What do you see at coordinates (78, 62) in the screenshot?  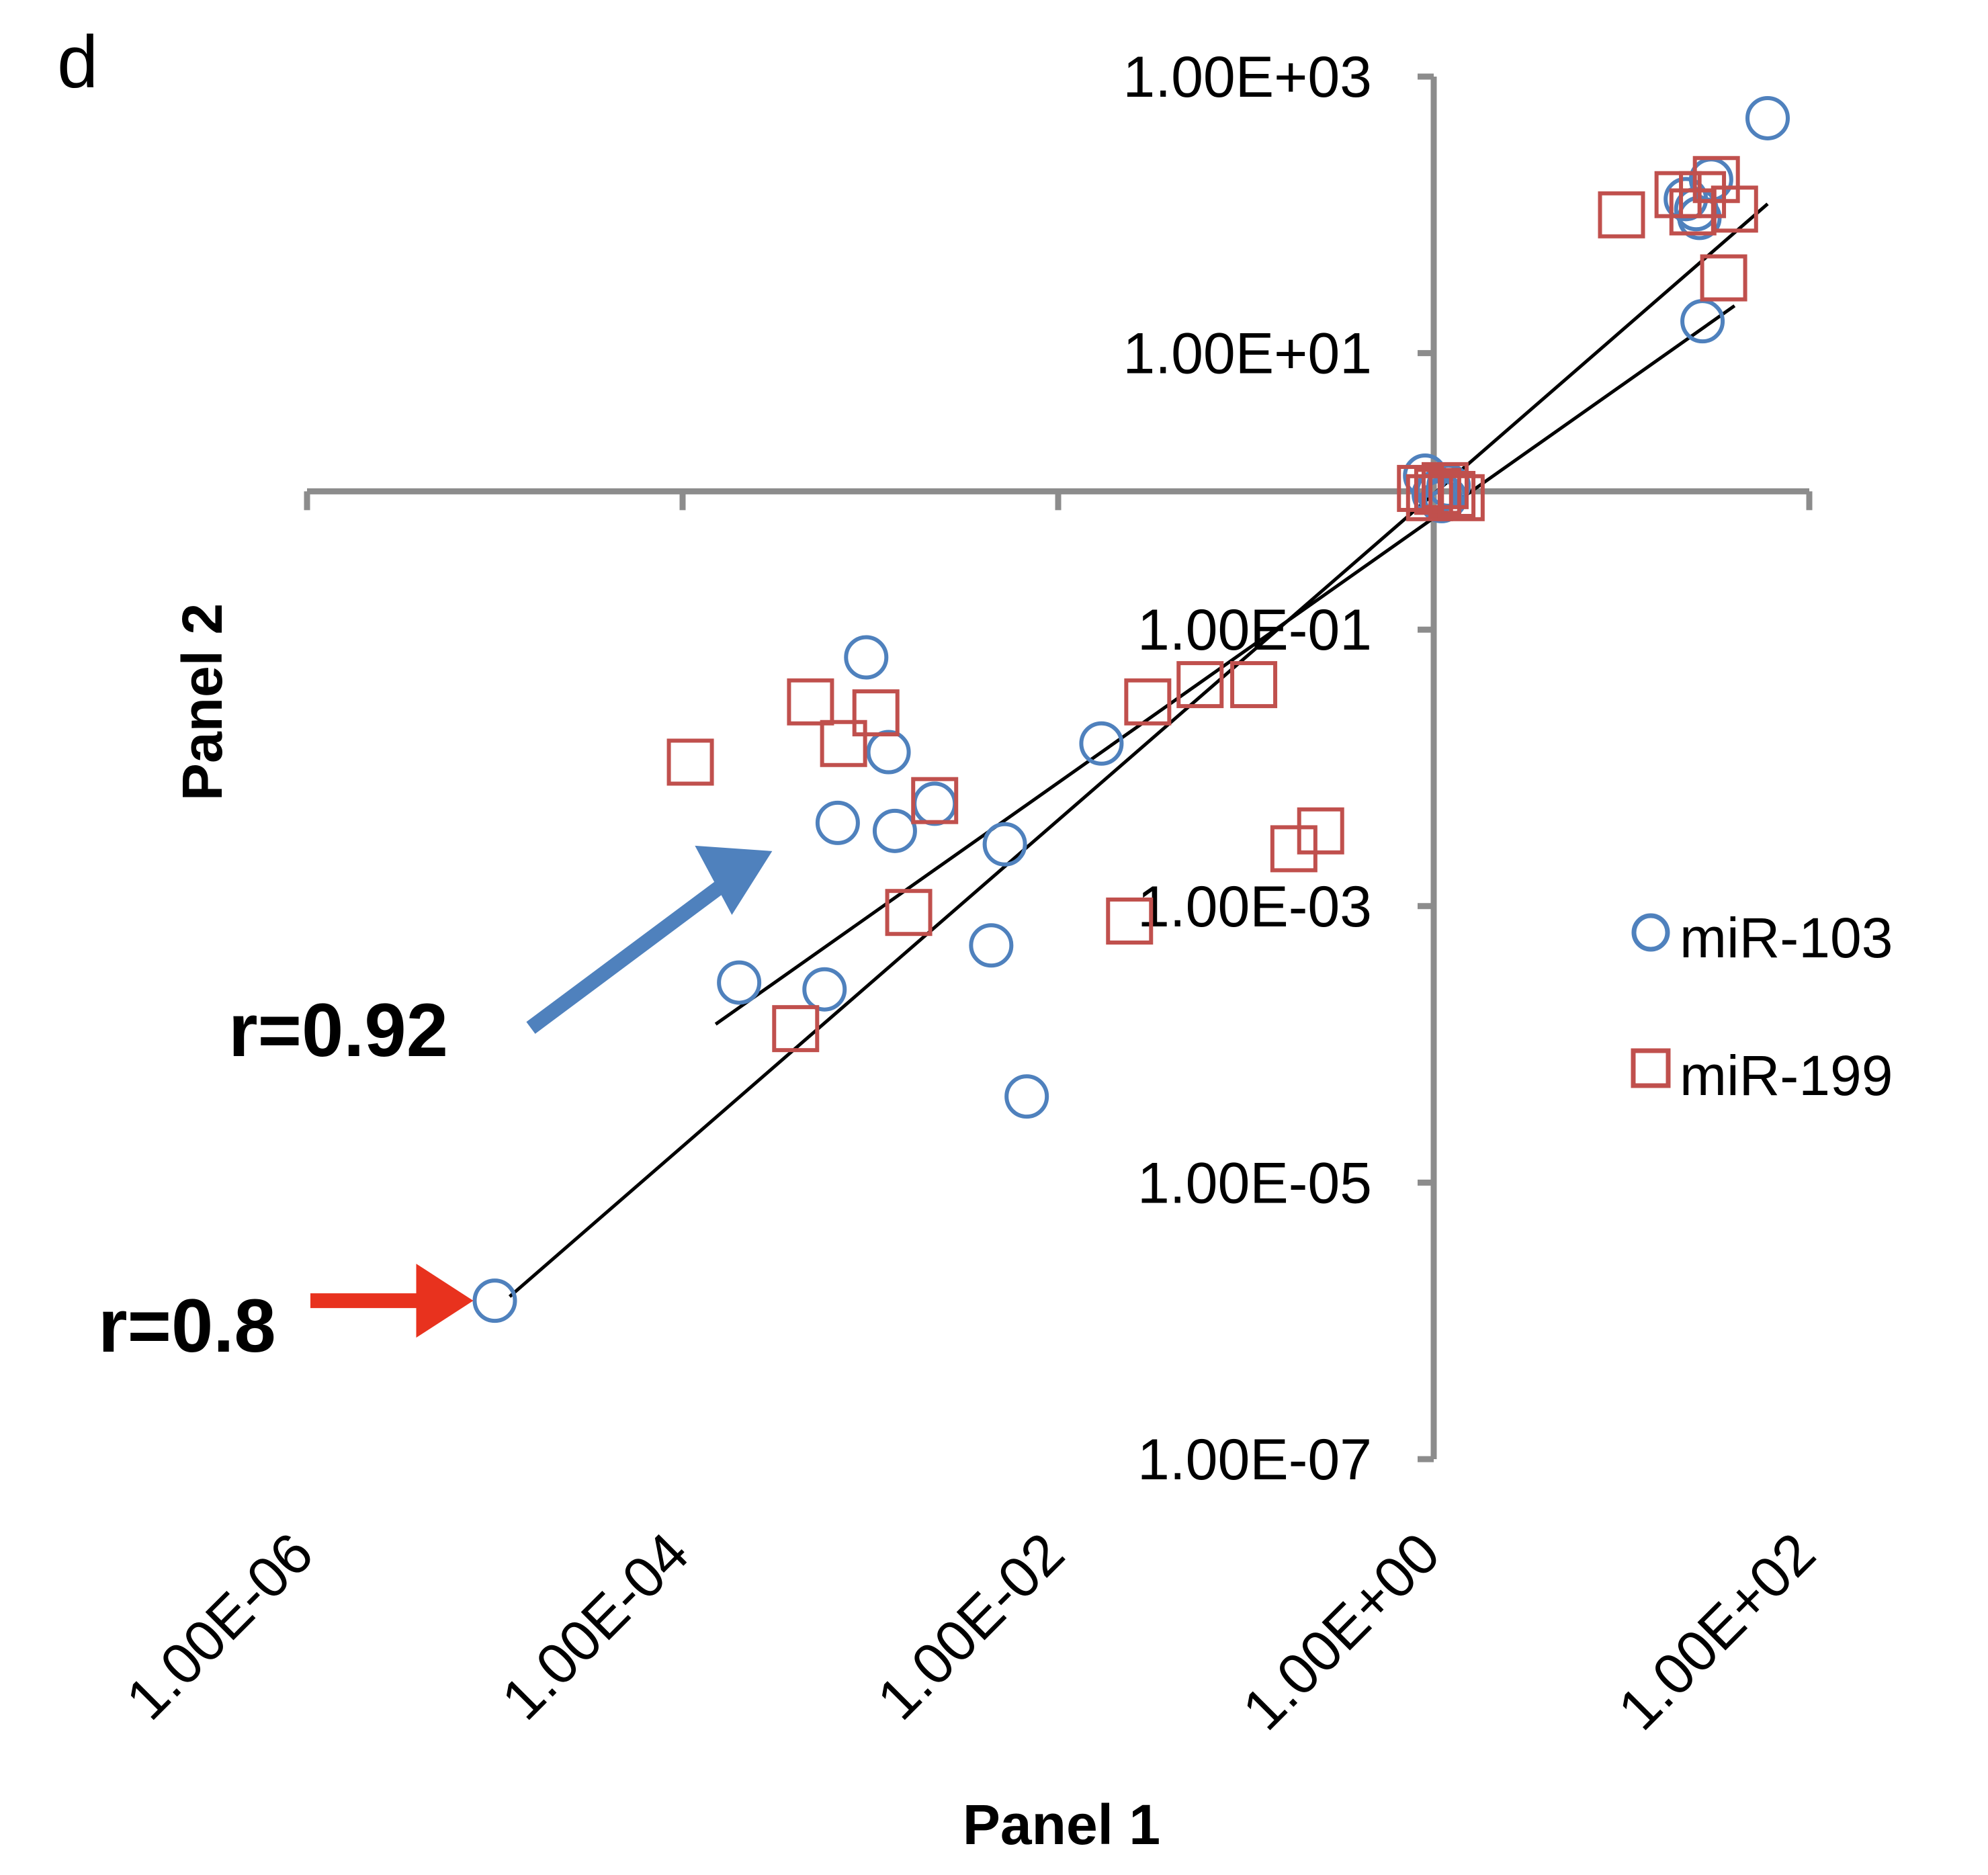 I see `panel-letter: d` at bounding box center [78, 62].